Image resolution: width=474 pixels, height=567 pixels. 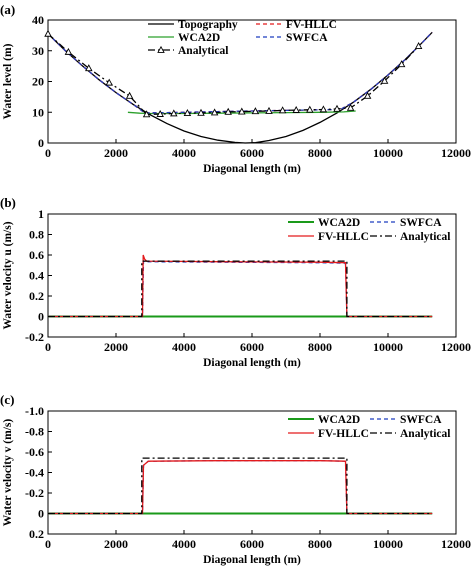 I want to click on y-tick-label: 10, so click(x=38, y=112).